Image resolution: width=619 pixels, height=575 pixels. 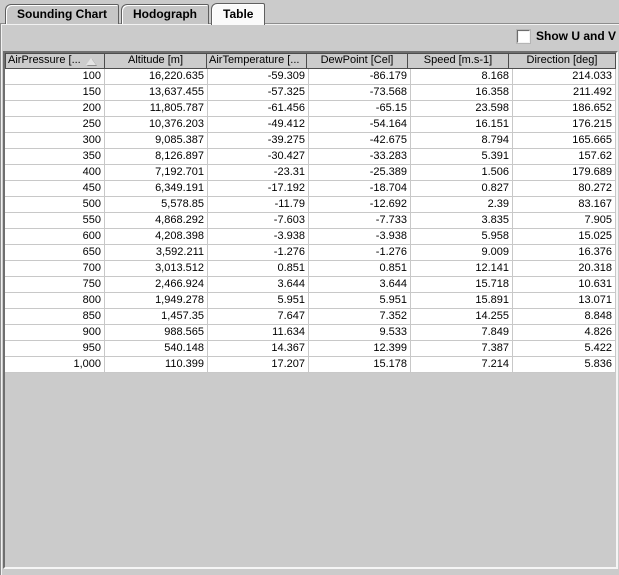 I want to click on table-cell: 540.148, so click(x=156, y=349).